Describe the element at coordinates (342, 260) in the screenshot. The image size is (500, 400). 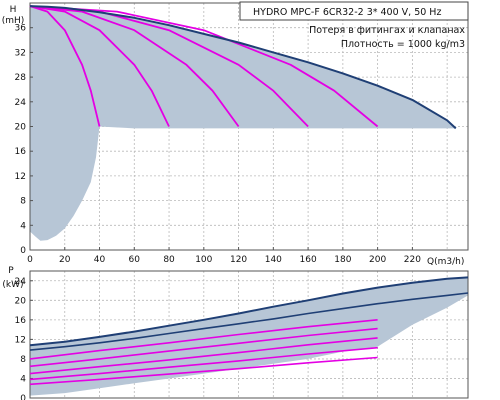
I see `x-tick-label: 180` at that location.